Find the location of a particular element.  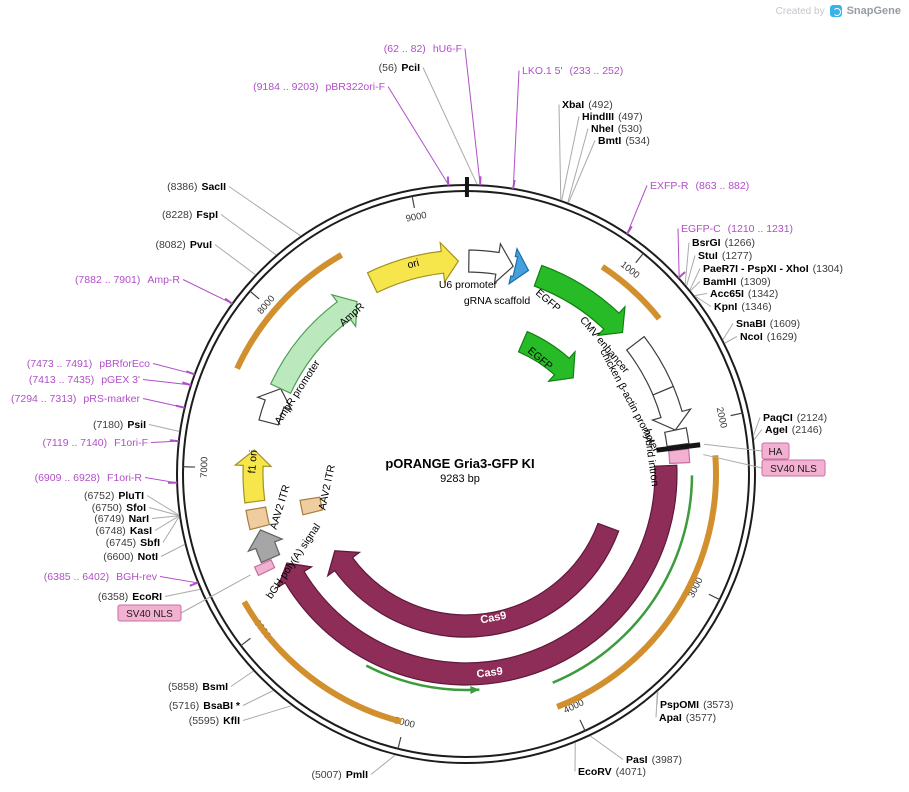

boxed-label-text-ha: HA is located at coordinates (776, 452).